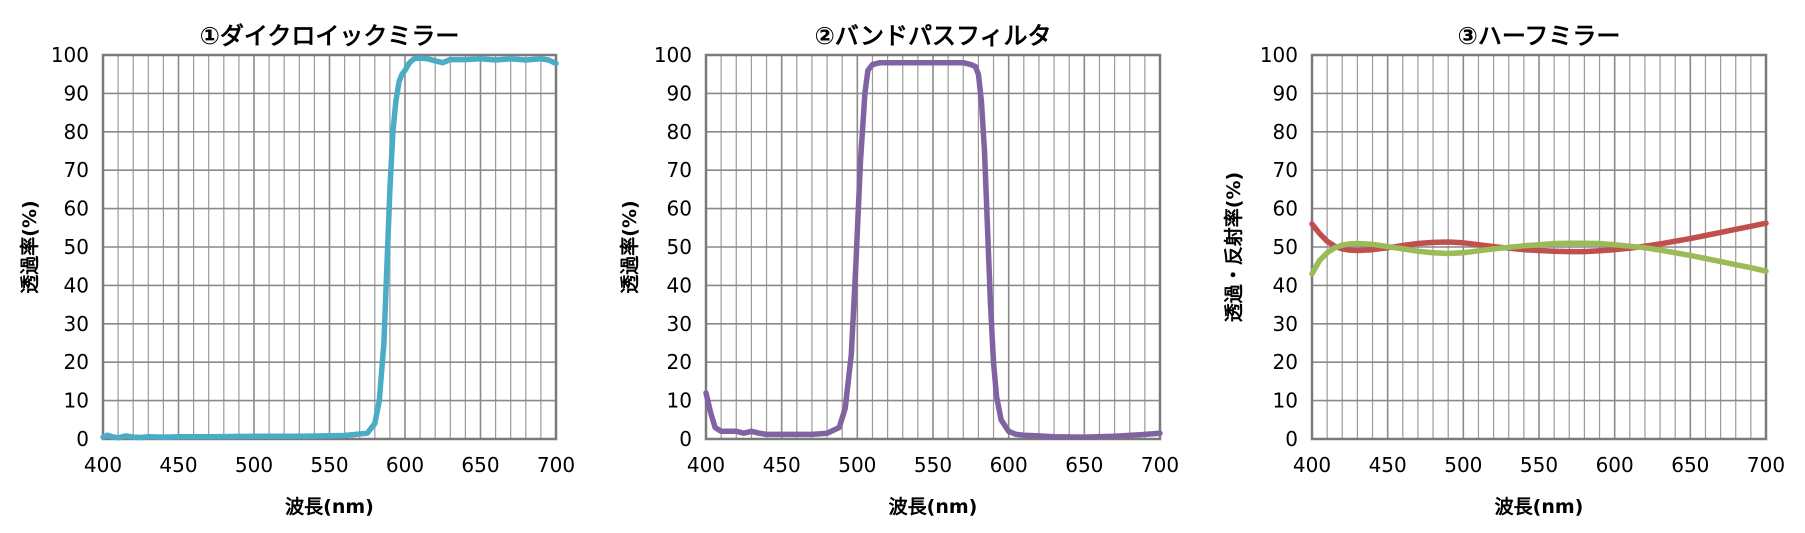 This screenshot has width=1805, height=533. What do you see at coordinates (1233, 247) in the screenshot?
I see `y-axis-label: 透過・反射率(%)` at bounding box center [1233, 247].